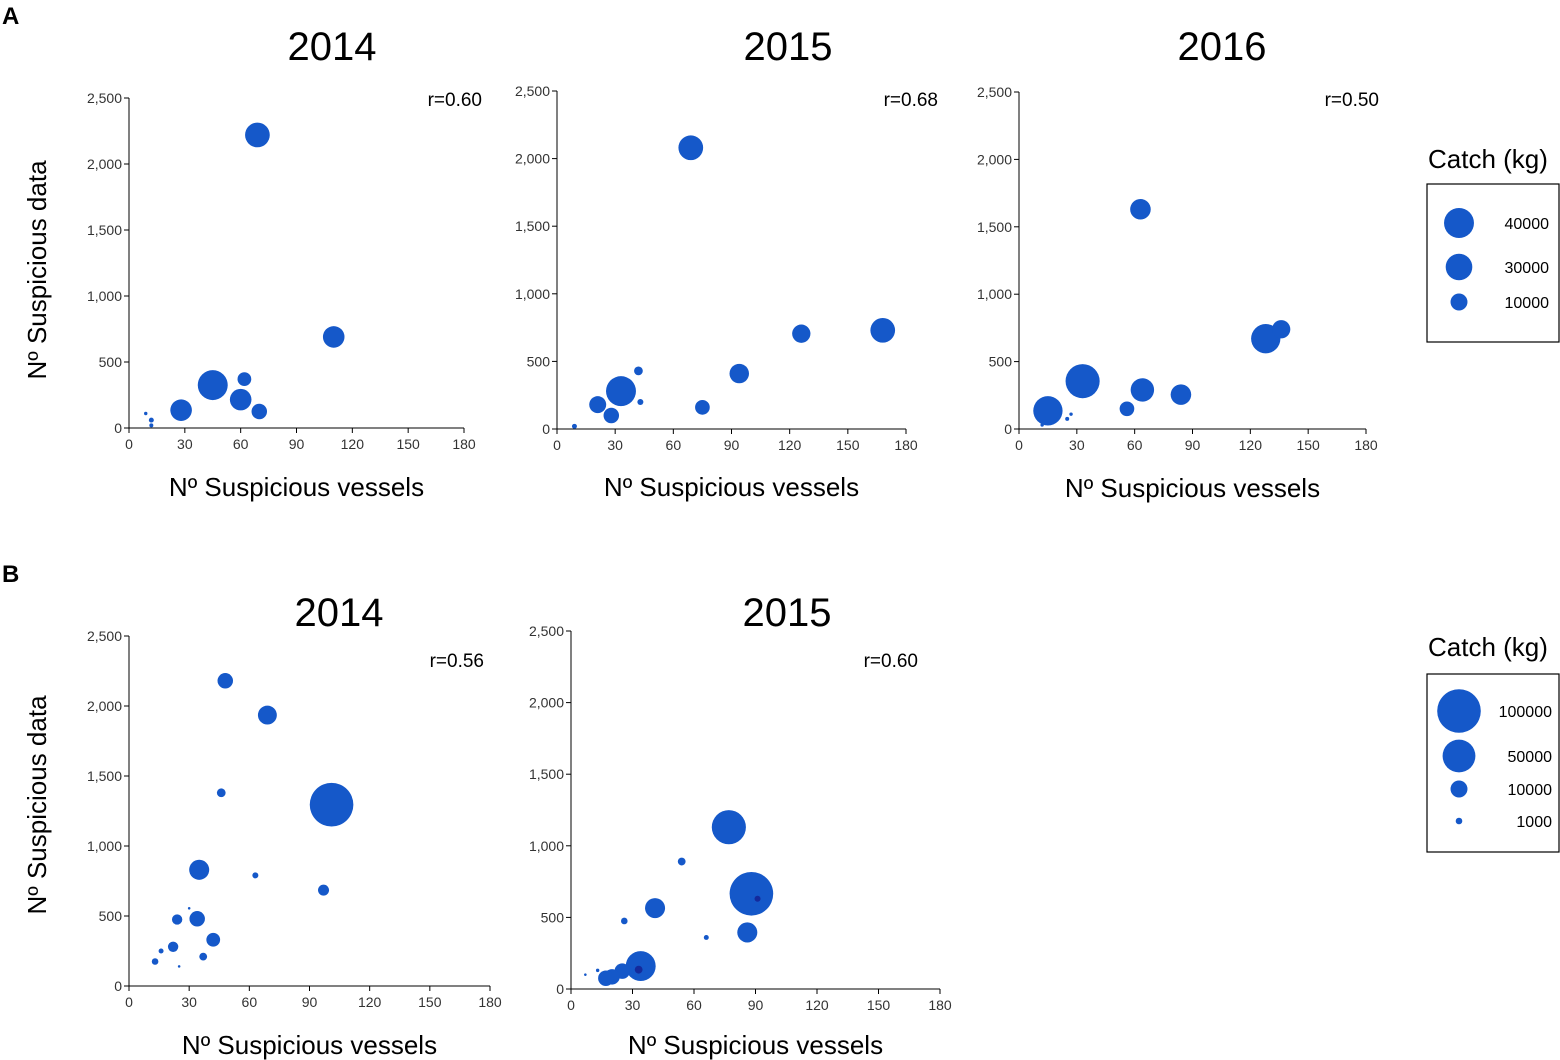  Describe the element at coordinates (1527, 224) in the screenshot. I see `legend-label: 40000` at that location.